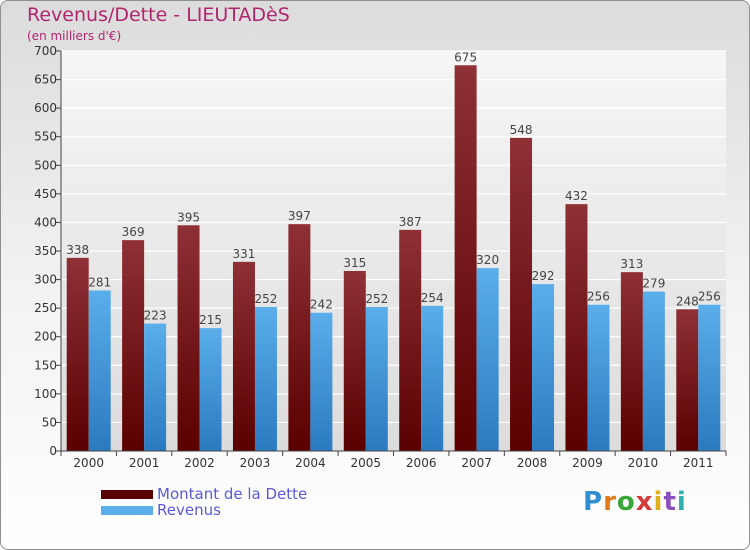 This screenshot has width=750, height=550. I want to click on data-label-revenus: 320, so click(487, 260).